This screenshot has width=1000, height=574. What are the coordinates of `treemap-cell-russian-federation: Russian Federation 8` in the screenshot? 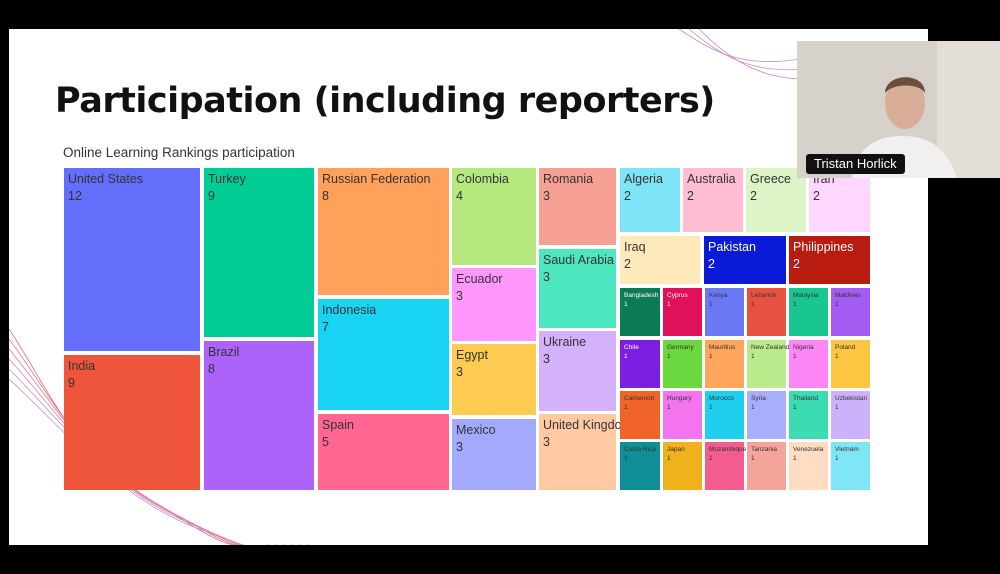 It's located at (383, 231).